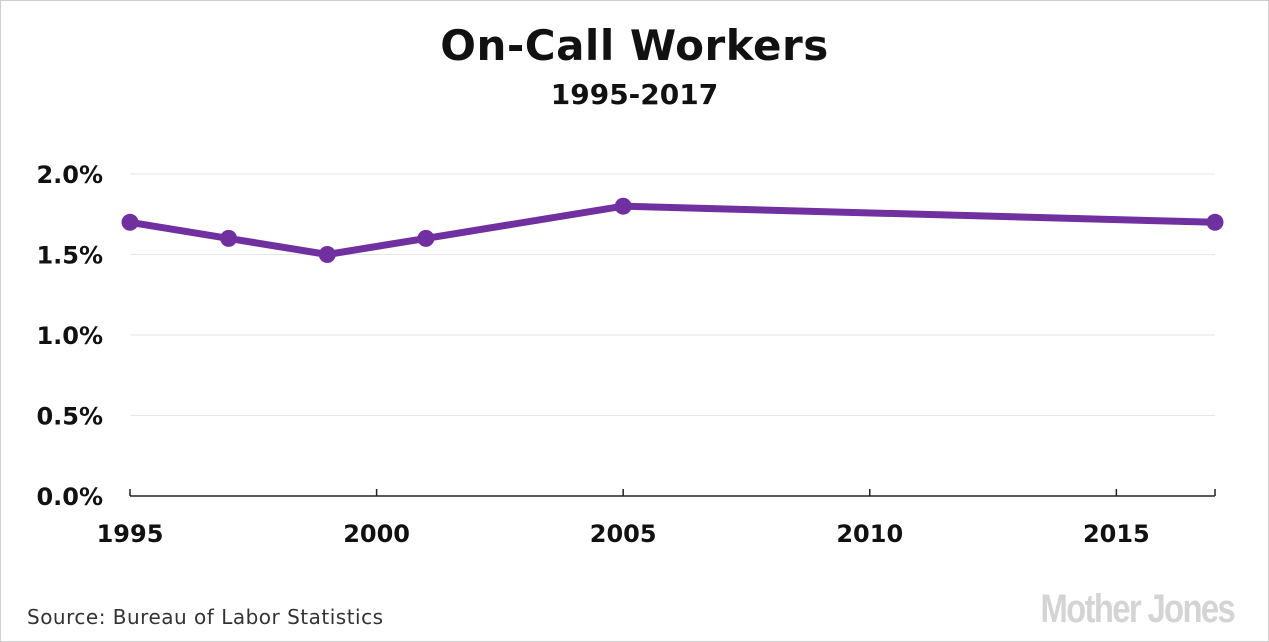 This screenshot has width=1269, height=642. What do you see at coordinates (1116, 534) in the screenshot?
I see `x-tick-label: 2015` at bounding box center [1116, 534].